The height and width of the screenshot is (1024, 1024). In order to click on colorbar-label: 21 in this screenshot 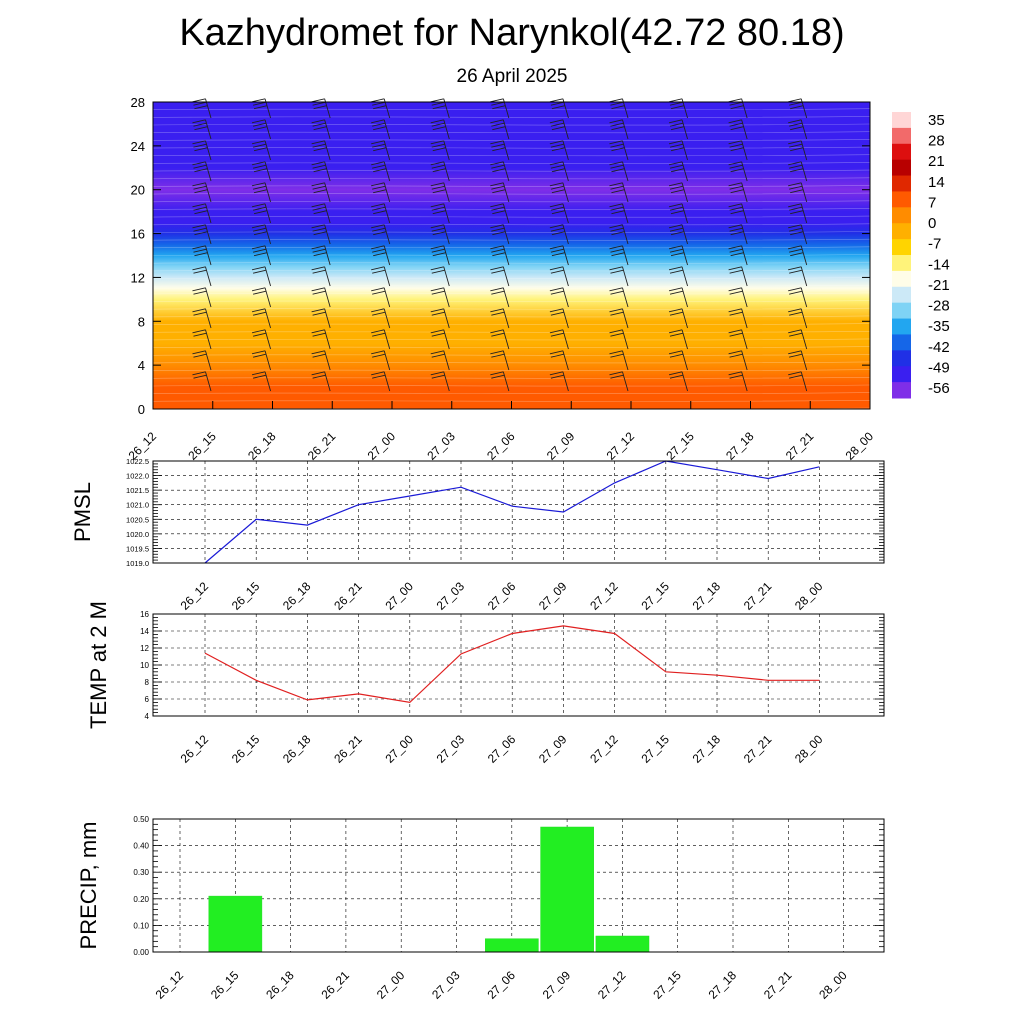, I will do `click(936, 161)`.